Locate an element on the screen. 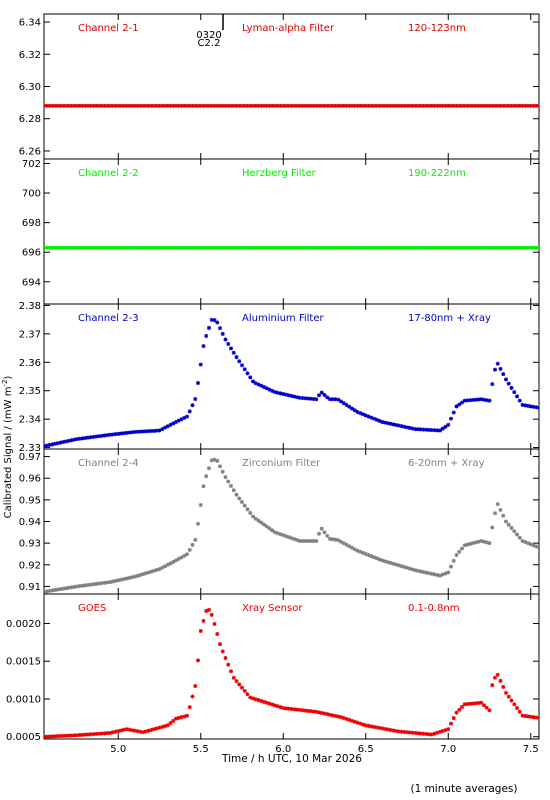  band-label: 6-20nm + Xray is located at coordinates (446, 463).